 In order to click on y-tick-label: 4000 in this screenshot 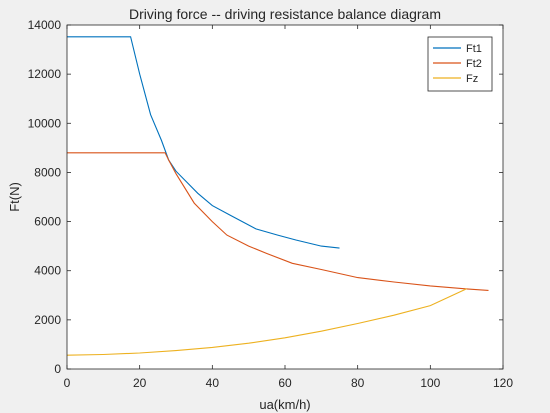, I will do `click(47, 271)`.